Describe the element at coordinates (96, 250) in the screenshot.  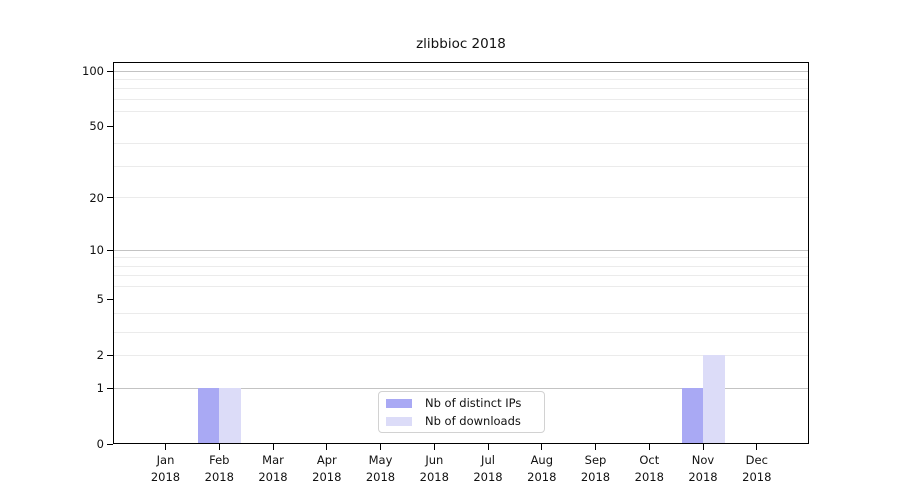
I see `y-tick-label: 10` at that location.